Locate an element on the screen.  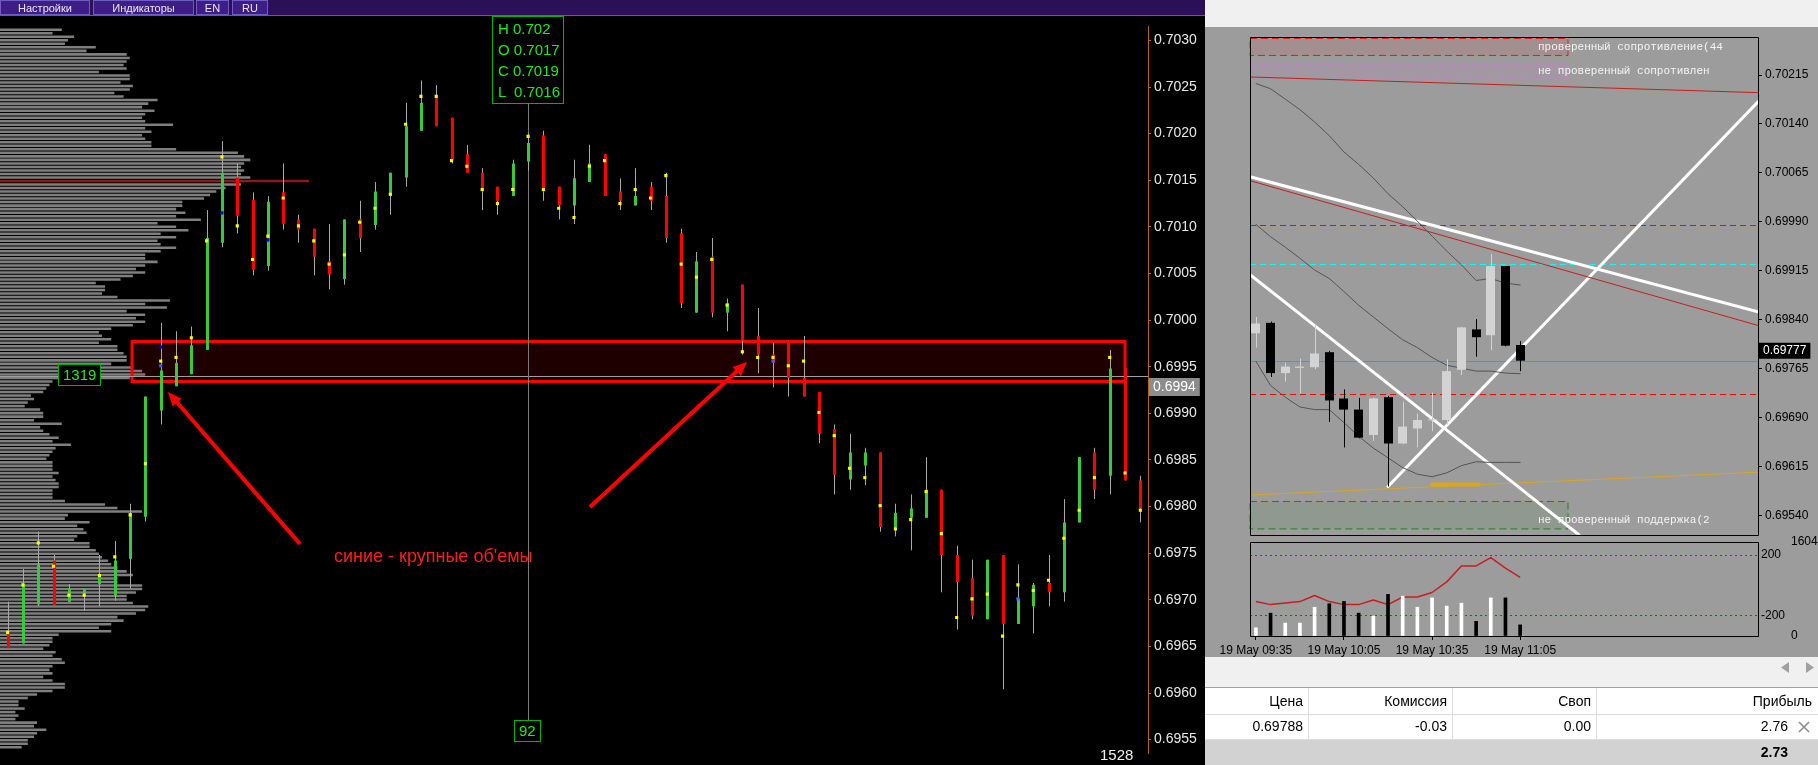
y-tick-label: 0.69615 is located at coordinates (1787, 465).